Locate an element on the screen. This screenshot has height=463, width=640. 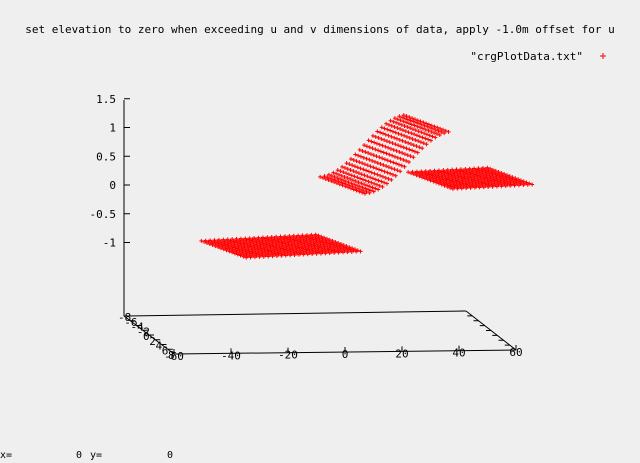
y-tick-label: 8 is located at coordinates (171, 355).